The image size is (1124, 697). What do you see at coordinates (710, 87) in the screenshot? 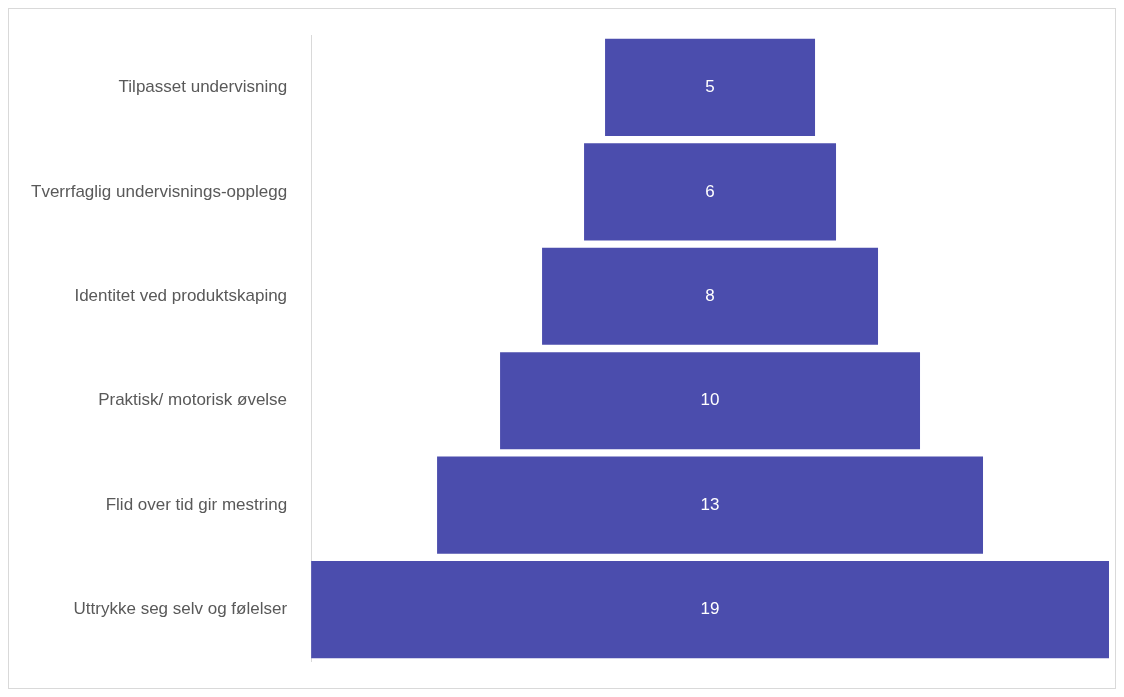
I see `data-label: 5` at bounding box center [710, 87].